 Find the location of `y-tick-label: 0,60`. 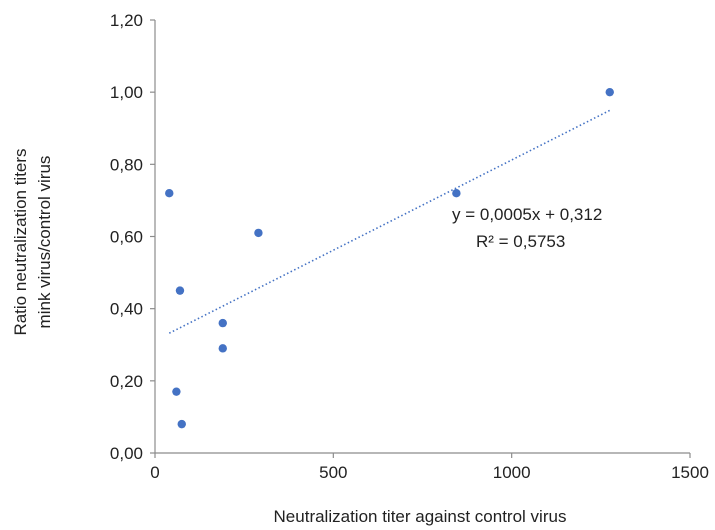

y-tick-label: 0,60 is located at coordinates (126, 237).